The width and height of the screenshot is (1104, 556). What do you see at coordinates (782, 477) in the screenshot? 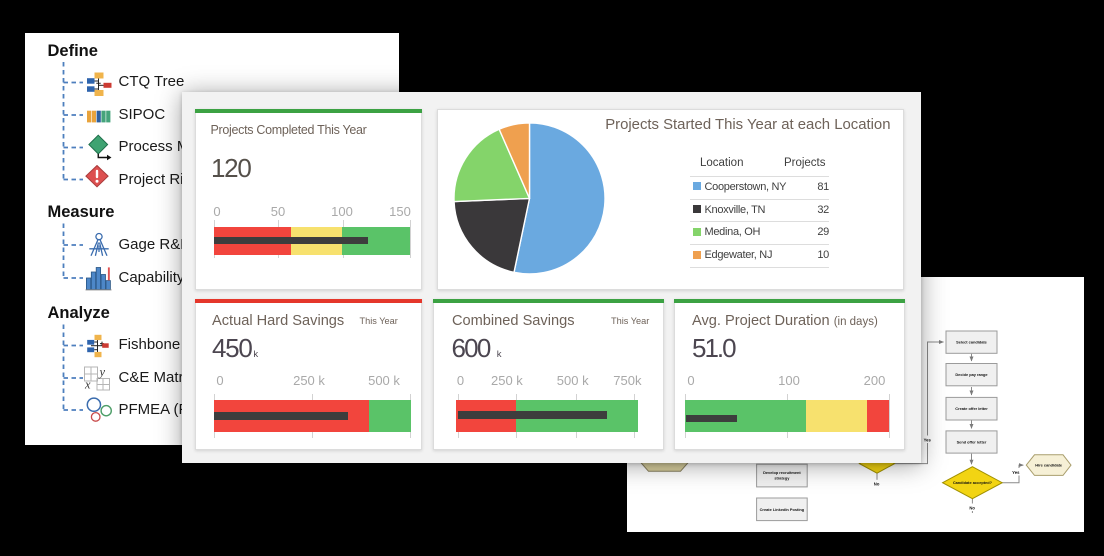
I see `svg-text: strategy` at bounding box center [782, 477].